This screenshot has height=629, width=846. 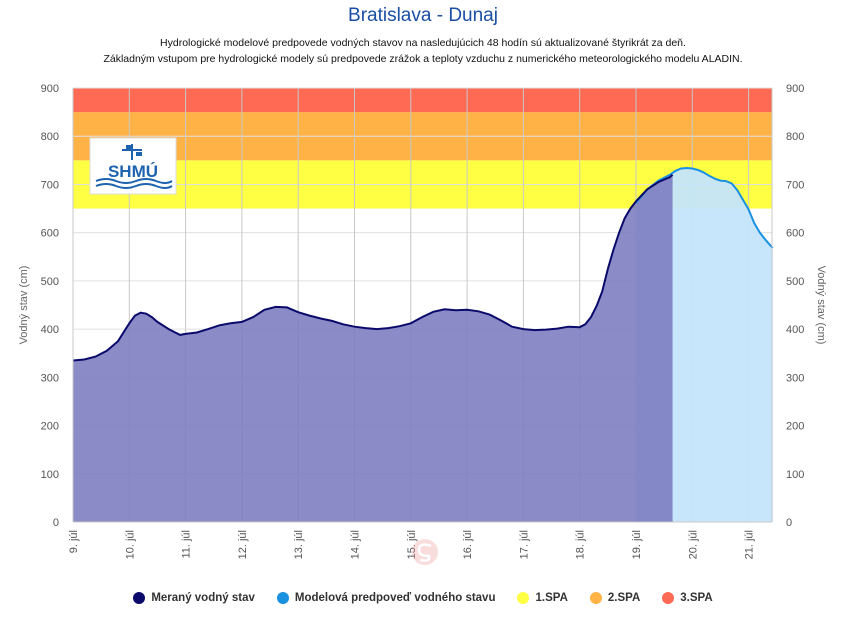 What do you see at coordinates (523, 598) in the screenshot?
I see `legend-spa1-marker` at bounding box center [523, 598].